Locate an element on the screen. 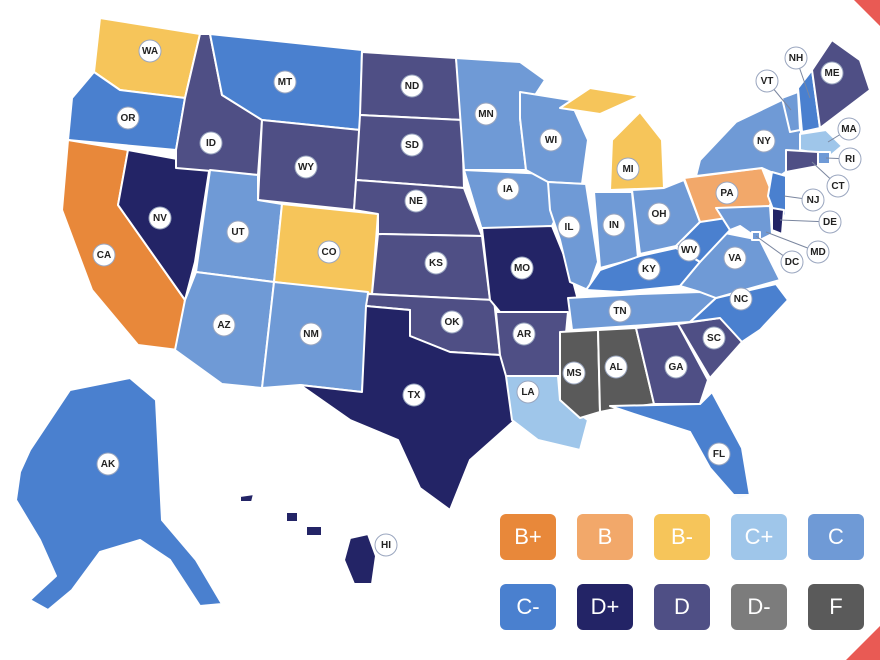 The width and height of the screenshot is (880, 660). state-label-ak: AK is located at coordinates (108, 464).